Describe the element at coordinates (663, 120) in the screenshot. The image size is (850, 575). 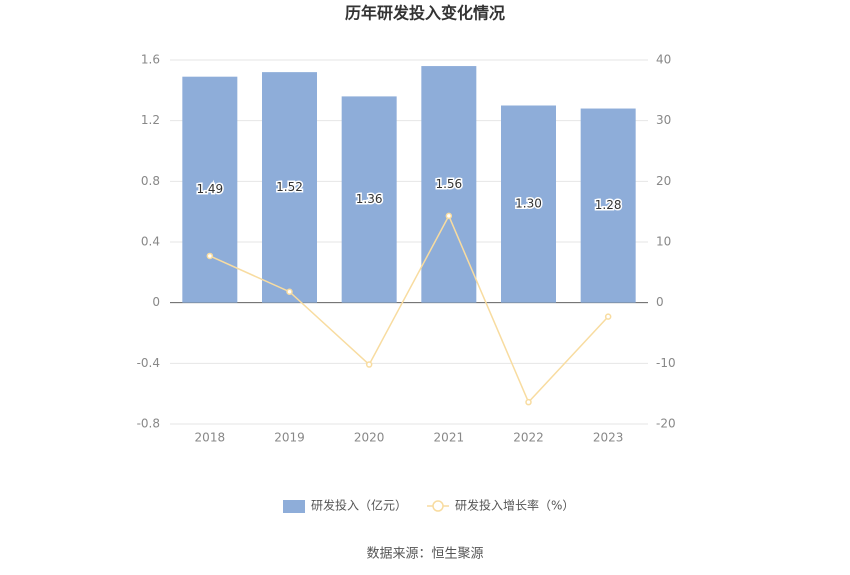
I see `y2-tick-label: 30` at that location.